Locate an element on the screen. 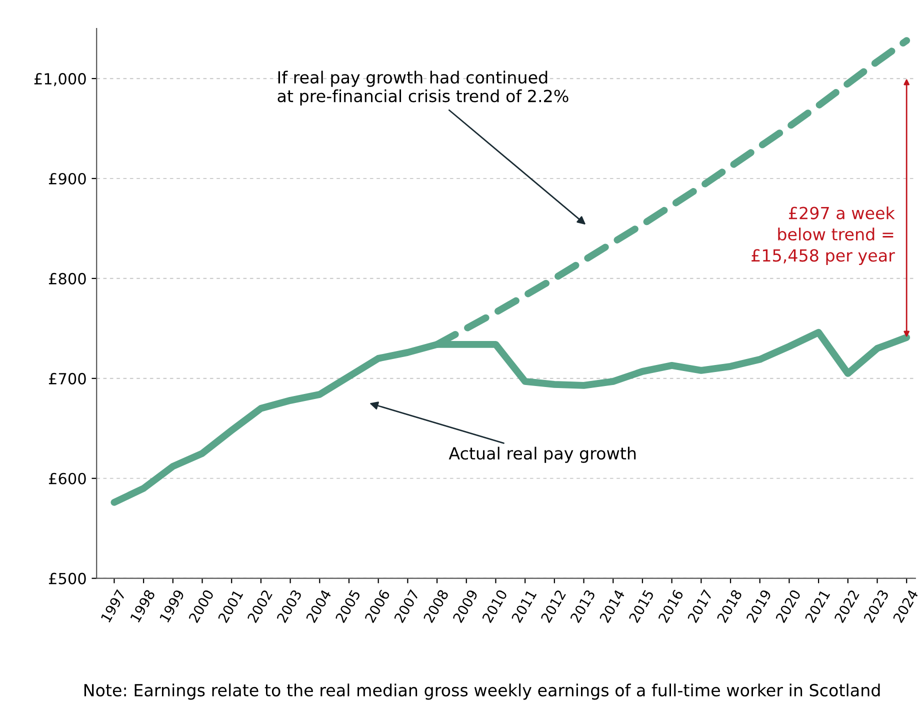 The image size is (920, 714). y-tick-label: £500 is located at coordinates (67, 578).